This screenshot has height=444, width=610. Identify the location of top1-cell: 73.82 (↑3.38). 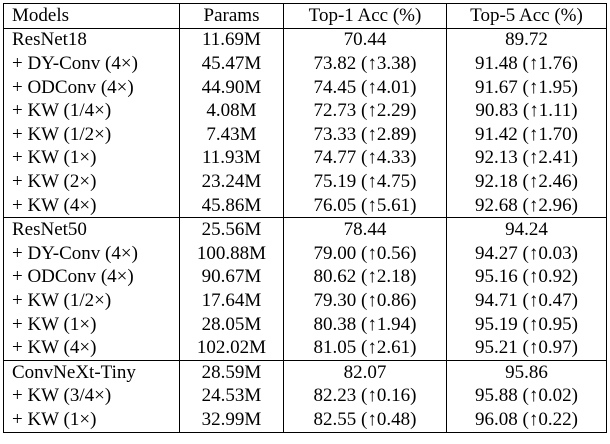
(365, 64).